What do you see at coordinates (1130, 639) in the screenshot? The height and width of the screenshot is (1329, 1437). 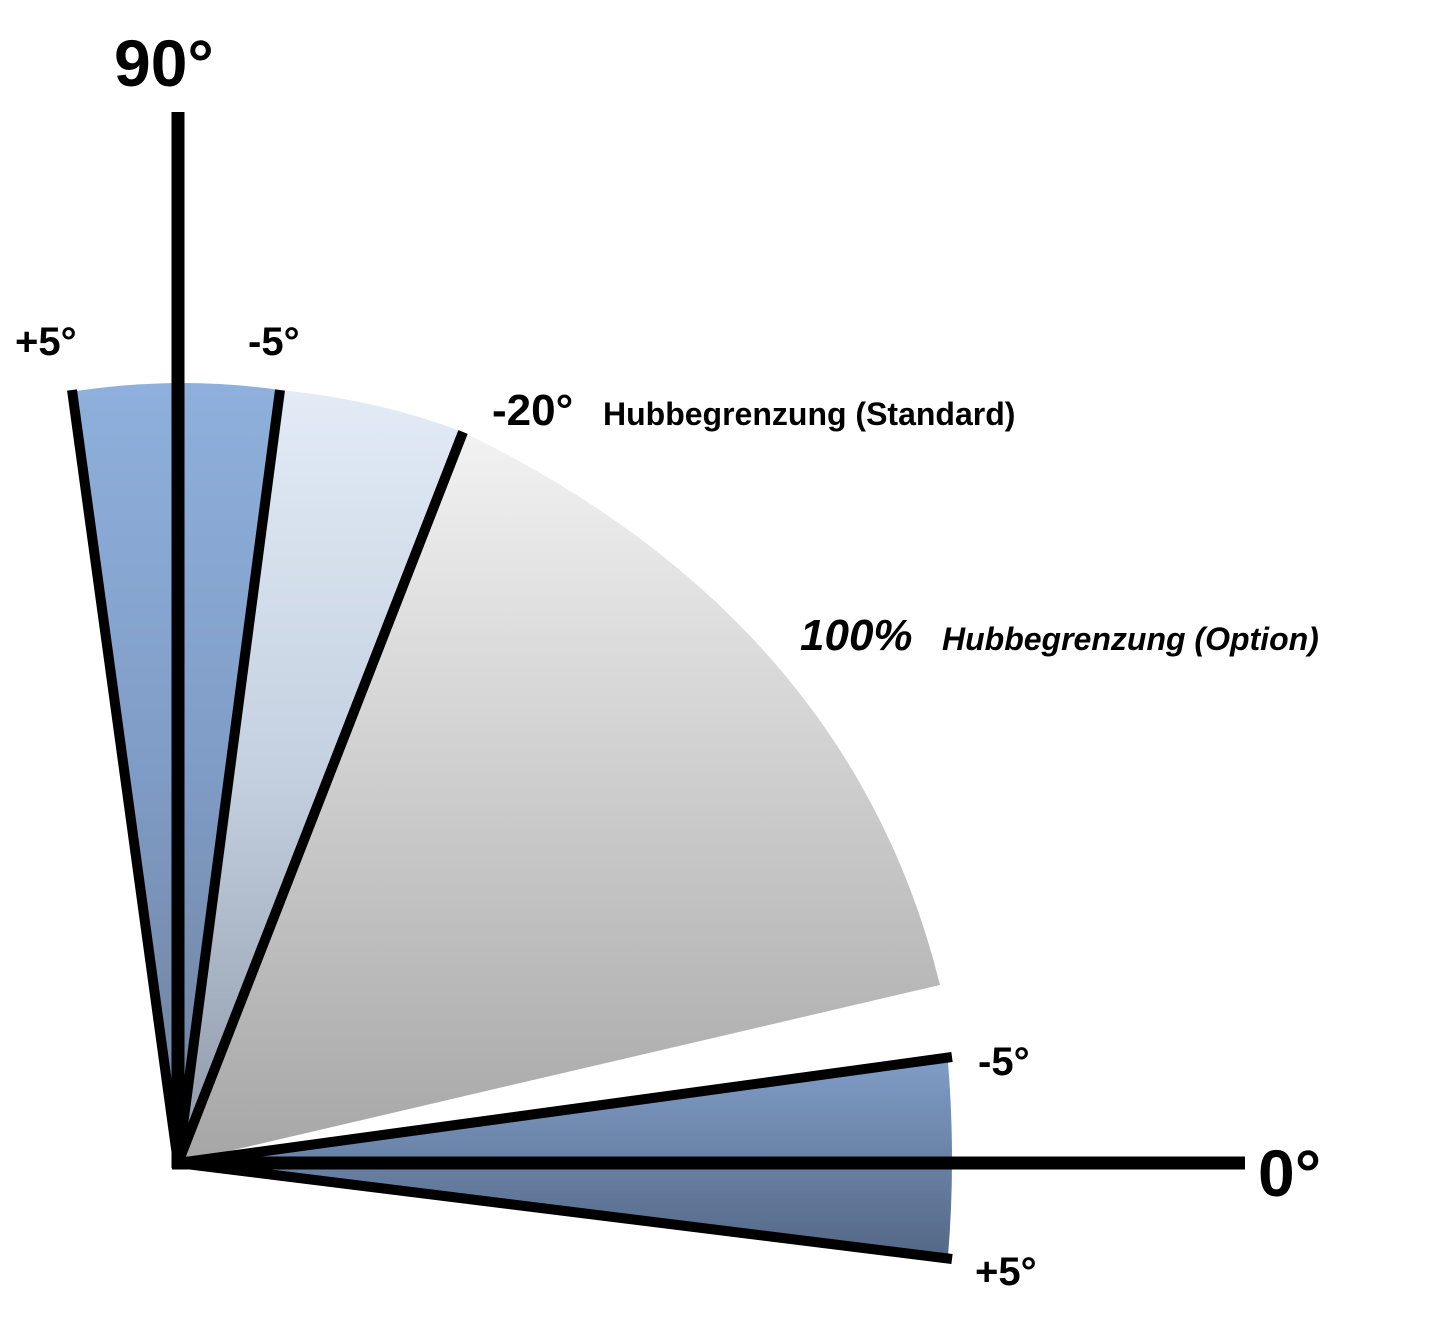 I see `label-option-text: Hubbegrenzung (Option)` at bounding box center [1130, 639].